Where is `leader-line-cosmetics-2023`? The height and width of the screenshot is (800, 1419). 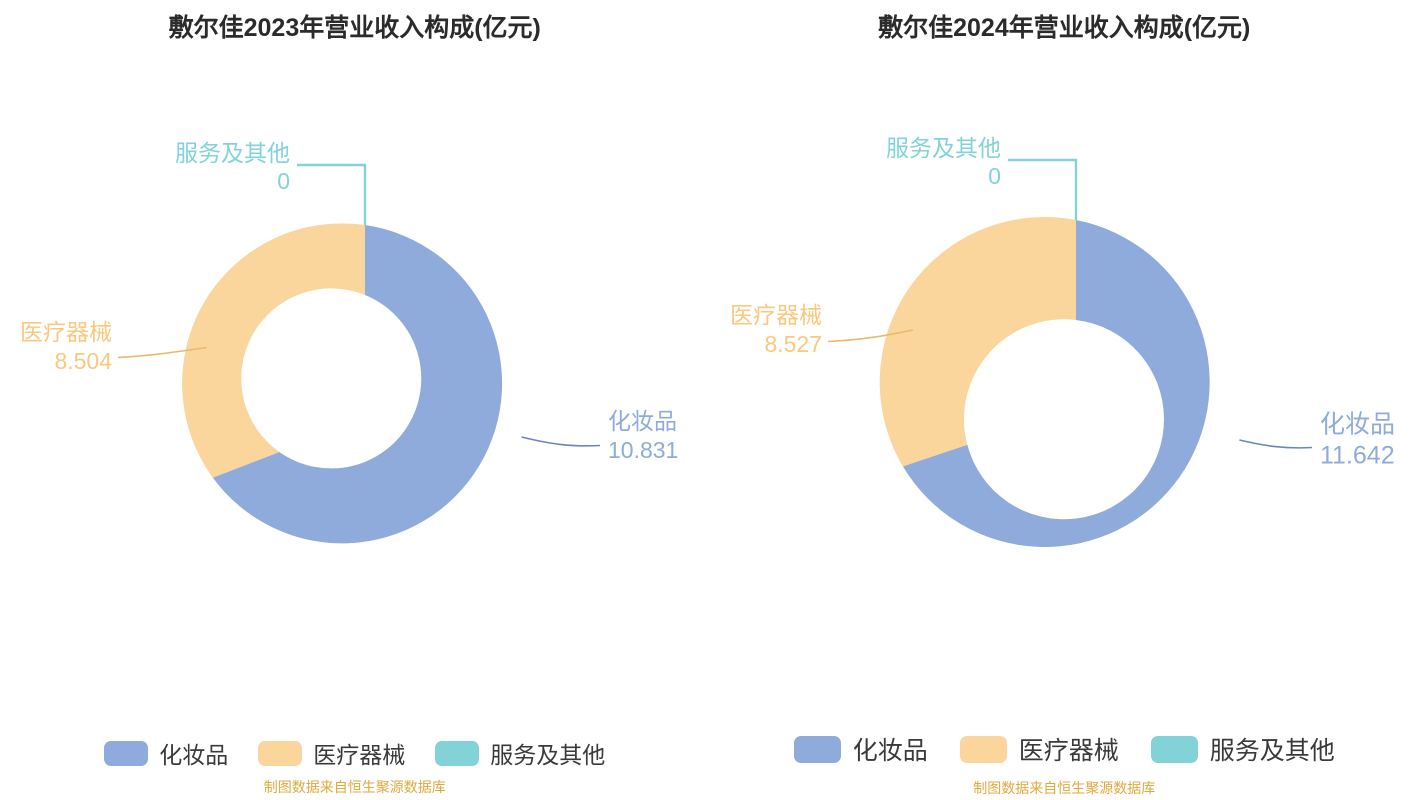
leader-line-cosmetics-2023 is located at coordinates (561, 441).